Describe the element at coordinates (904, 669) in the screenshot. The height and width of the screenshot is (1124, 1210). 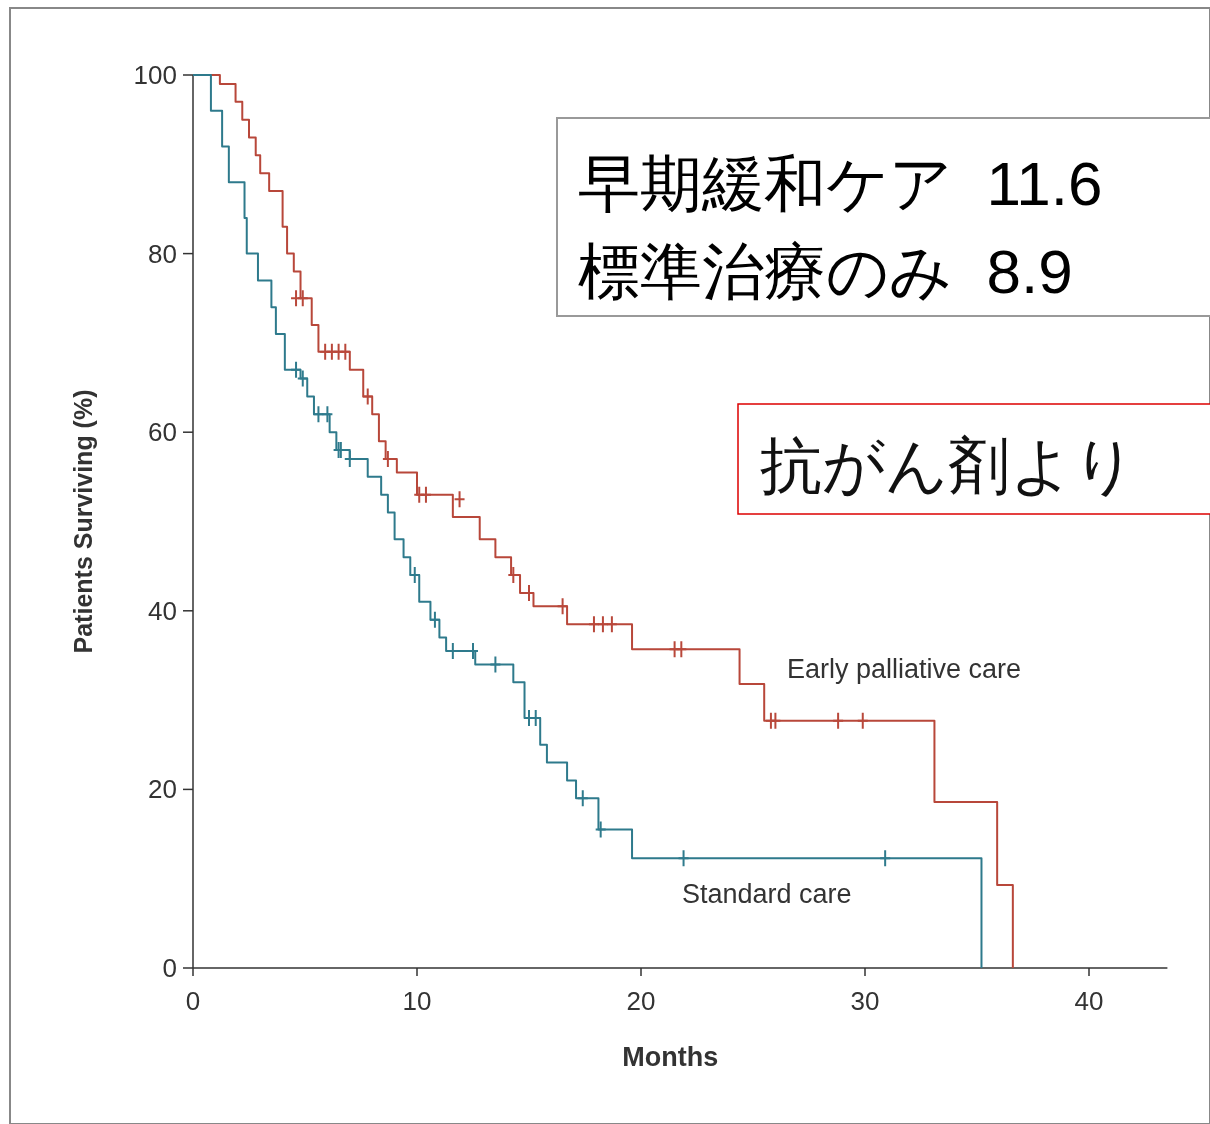
I see `series-label: Early palliative care` at that location.